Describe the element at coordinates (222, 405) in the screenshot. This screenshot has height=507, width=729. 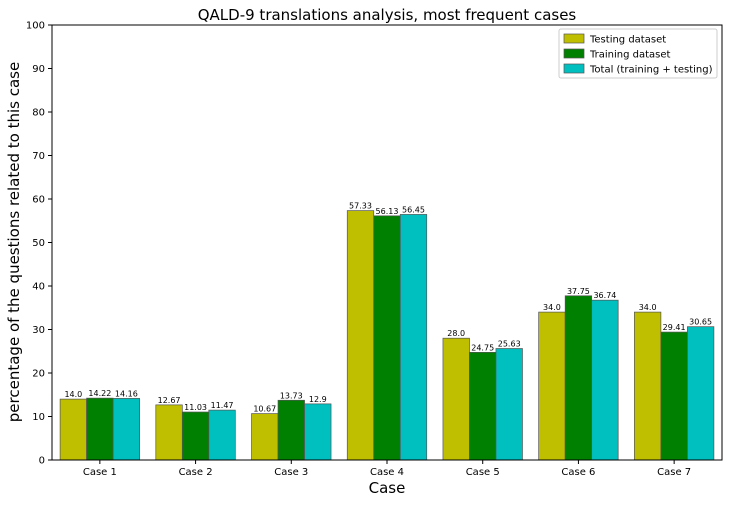
I see `bar-value-label: 11.47` at that location.